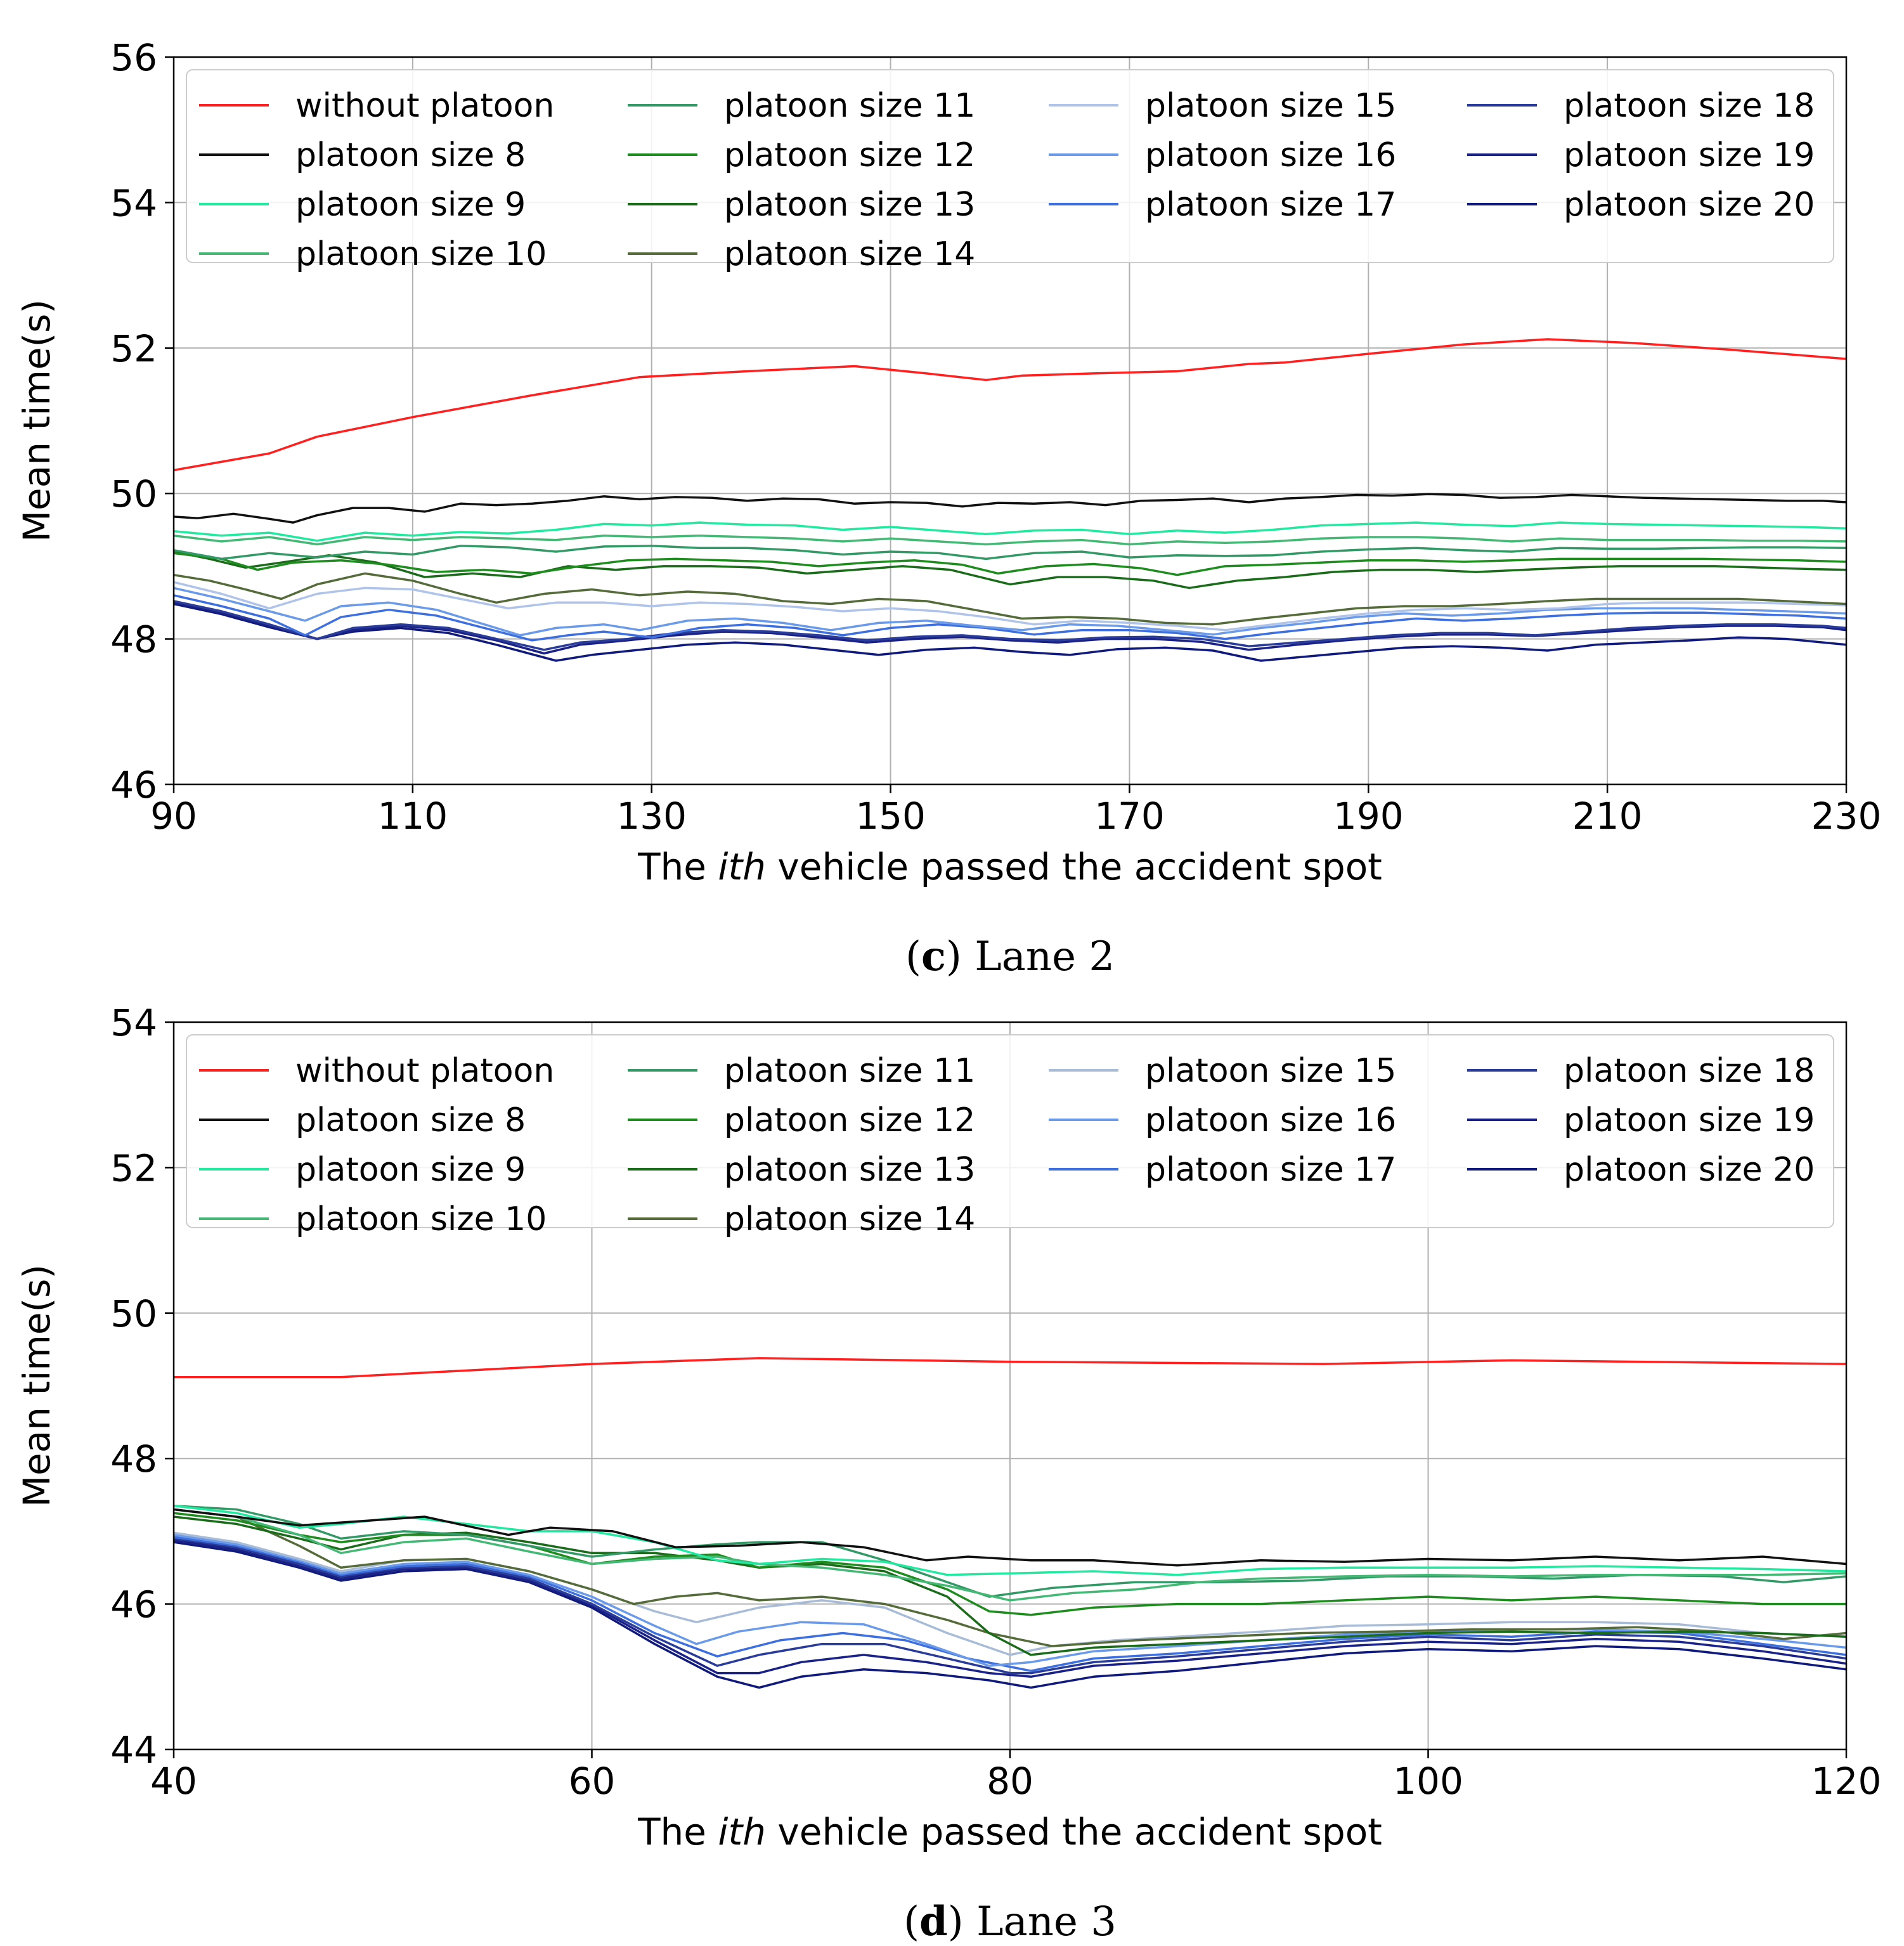 This screenshot has height=1946, width=1904. What do you see at coordinates (1010, 956) in the screenshot?
I see `panel-caption: (c) Lane 2` at bounding box center [1010, 956].